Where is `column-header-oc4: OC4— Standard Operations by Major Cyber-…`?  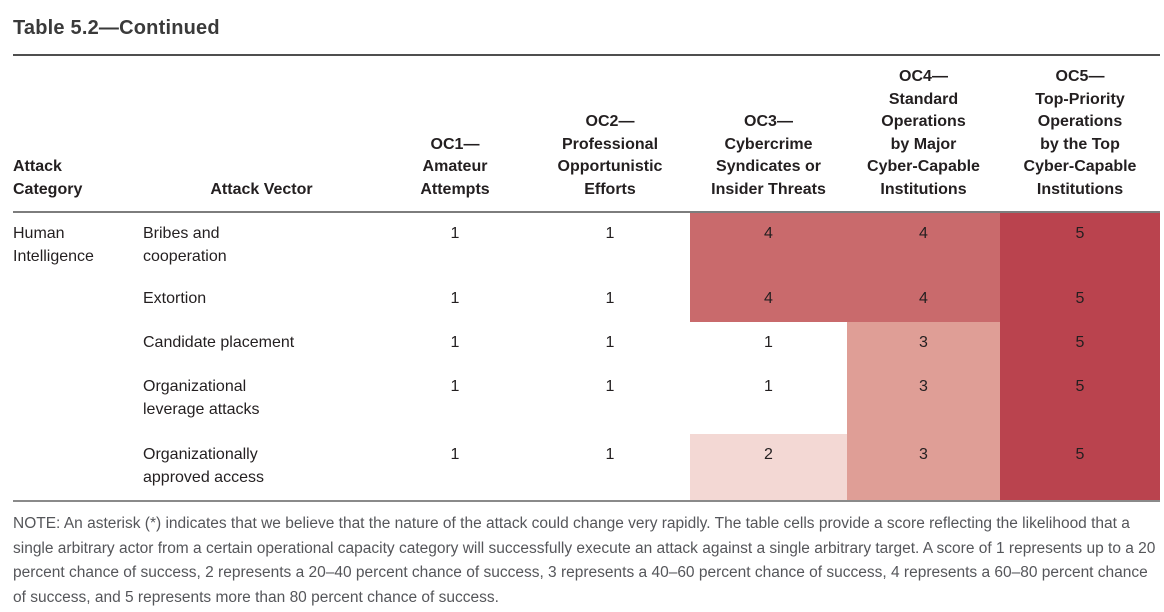 column-header-oc4: OC4— Standard Operations by Major Cyber-… is located at coordinates (923, 134).